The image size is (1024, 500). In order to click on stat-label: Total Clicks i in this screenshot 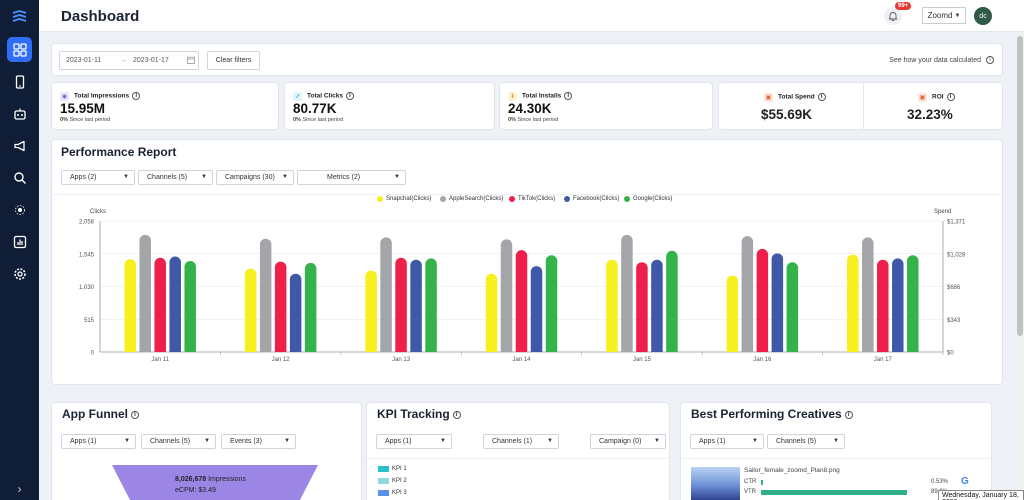, I will do `click(331, 96)`.